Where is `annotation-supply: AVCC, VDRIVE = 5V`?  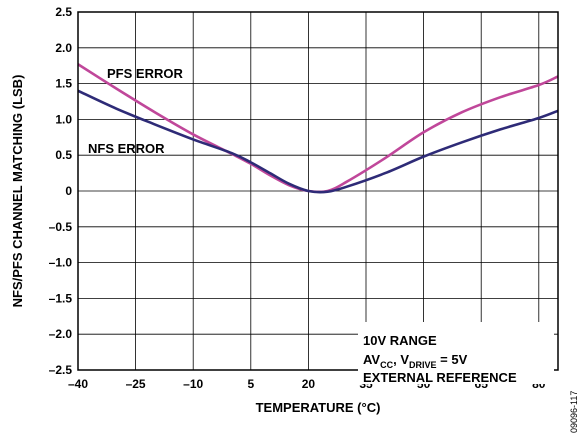
annotation-supply: AVCC, VDRIVE = 5V is located at coordinates (415, 361).